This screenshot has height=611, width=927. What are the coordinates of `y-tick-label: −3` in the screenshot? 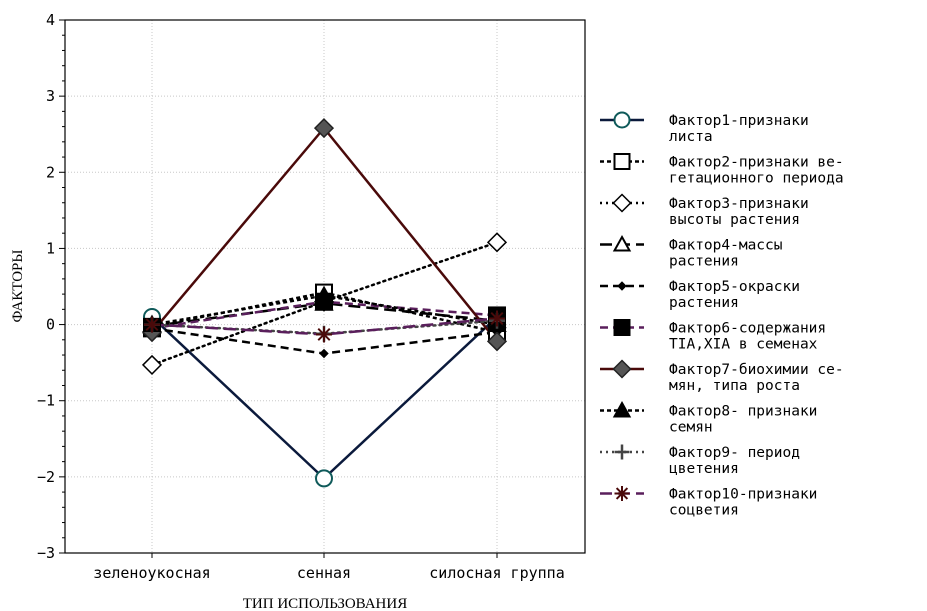 It's located at (46, 553).